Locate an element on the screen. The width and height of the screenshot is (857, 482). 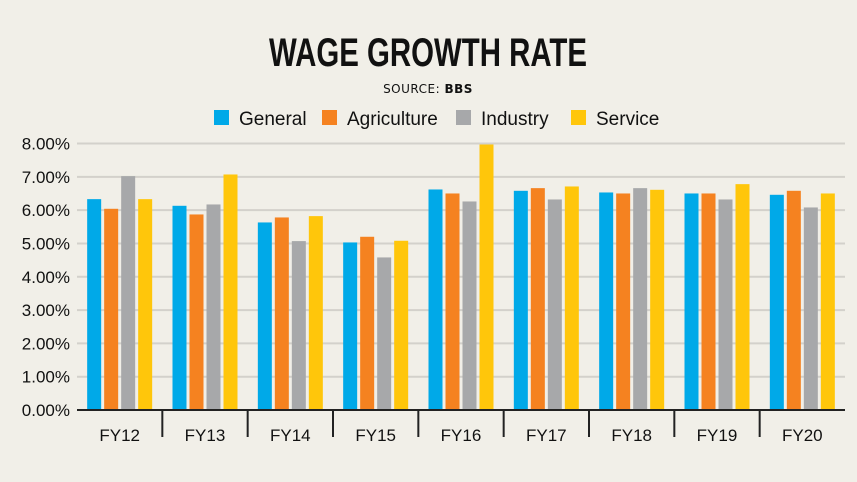
y-tick-label: 8.00% is located at coordinates (46, 144).